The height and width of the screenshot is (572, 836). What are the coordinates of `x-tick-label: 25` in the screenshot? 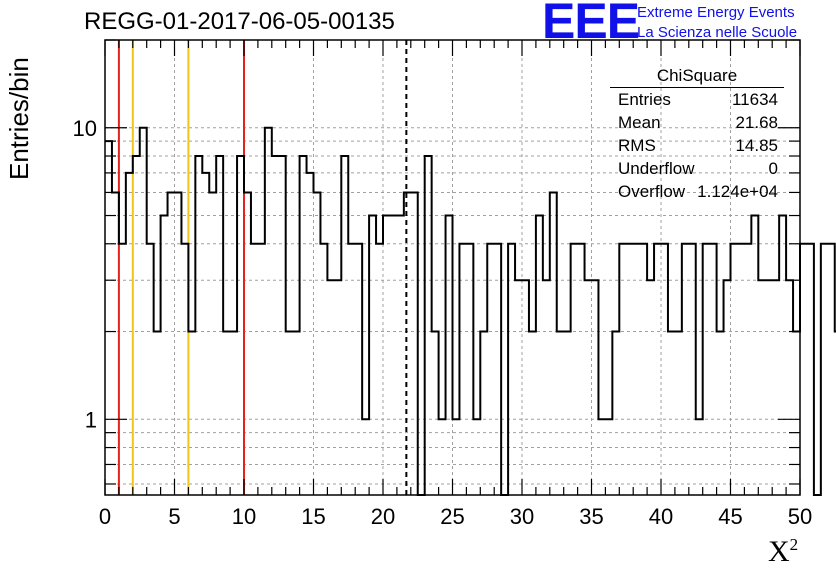 It's located at (452, 516).